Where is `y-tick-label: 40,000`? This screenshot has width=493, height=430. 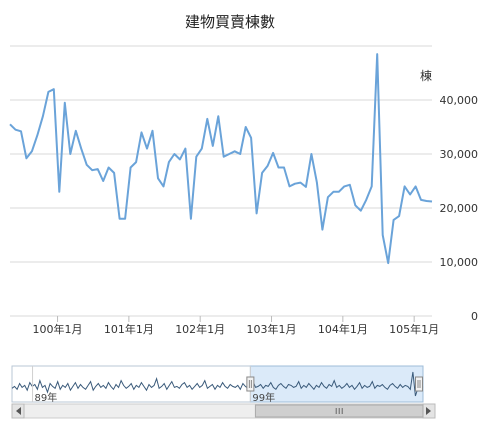
y-tick-label: 40,000 is located at coordinates (459, 100).